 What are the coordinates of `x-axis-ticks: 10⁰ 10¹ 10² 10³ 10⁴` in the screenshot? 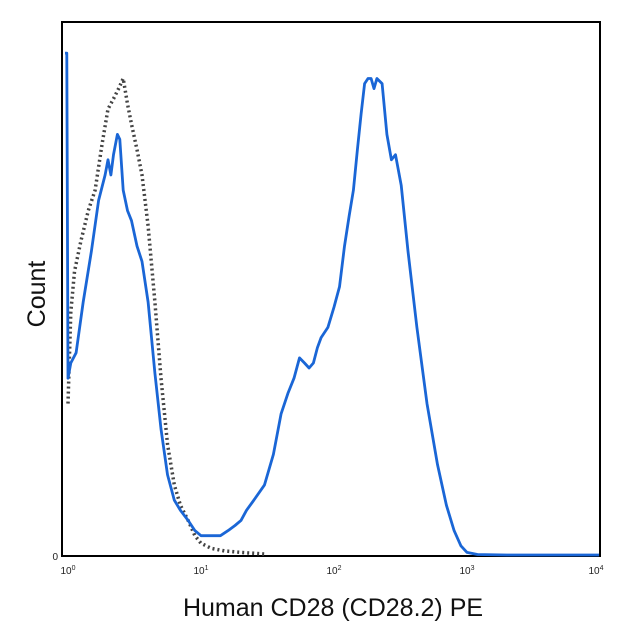 It's located at (331, 571).